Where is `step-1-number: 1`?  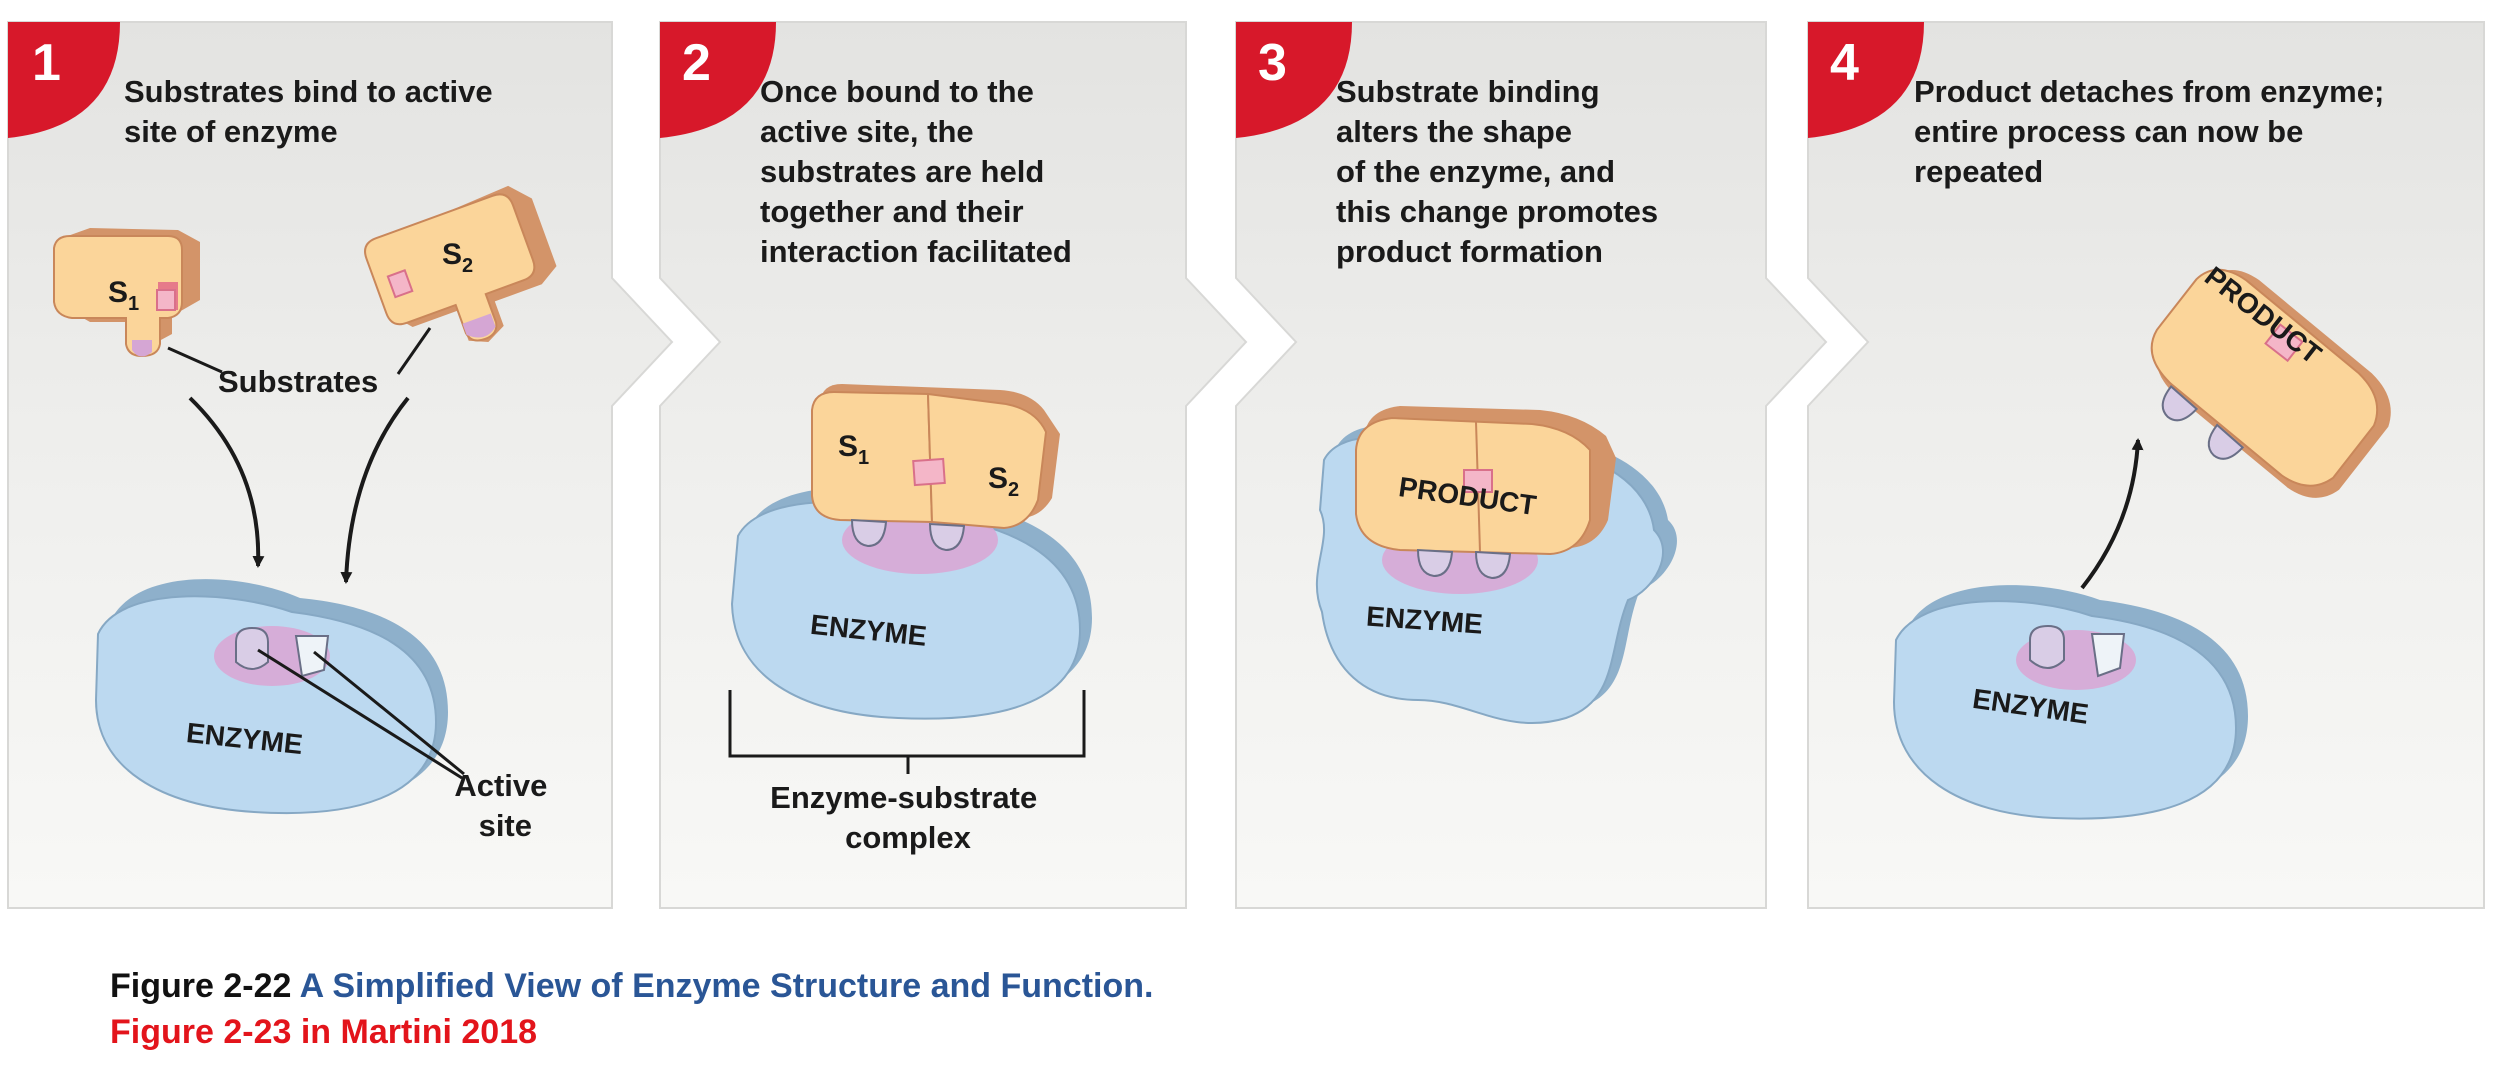
step-1-number: 1 is located at coordinates (46, 63).